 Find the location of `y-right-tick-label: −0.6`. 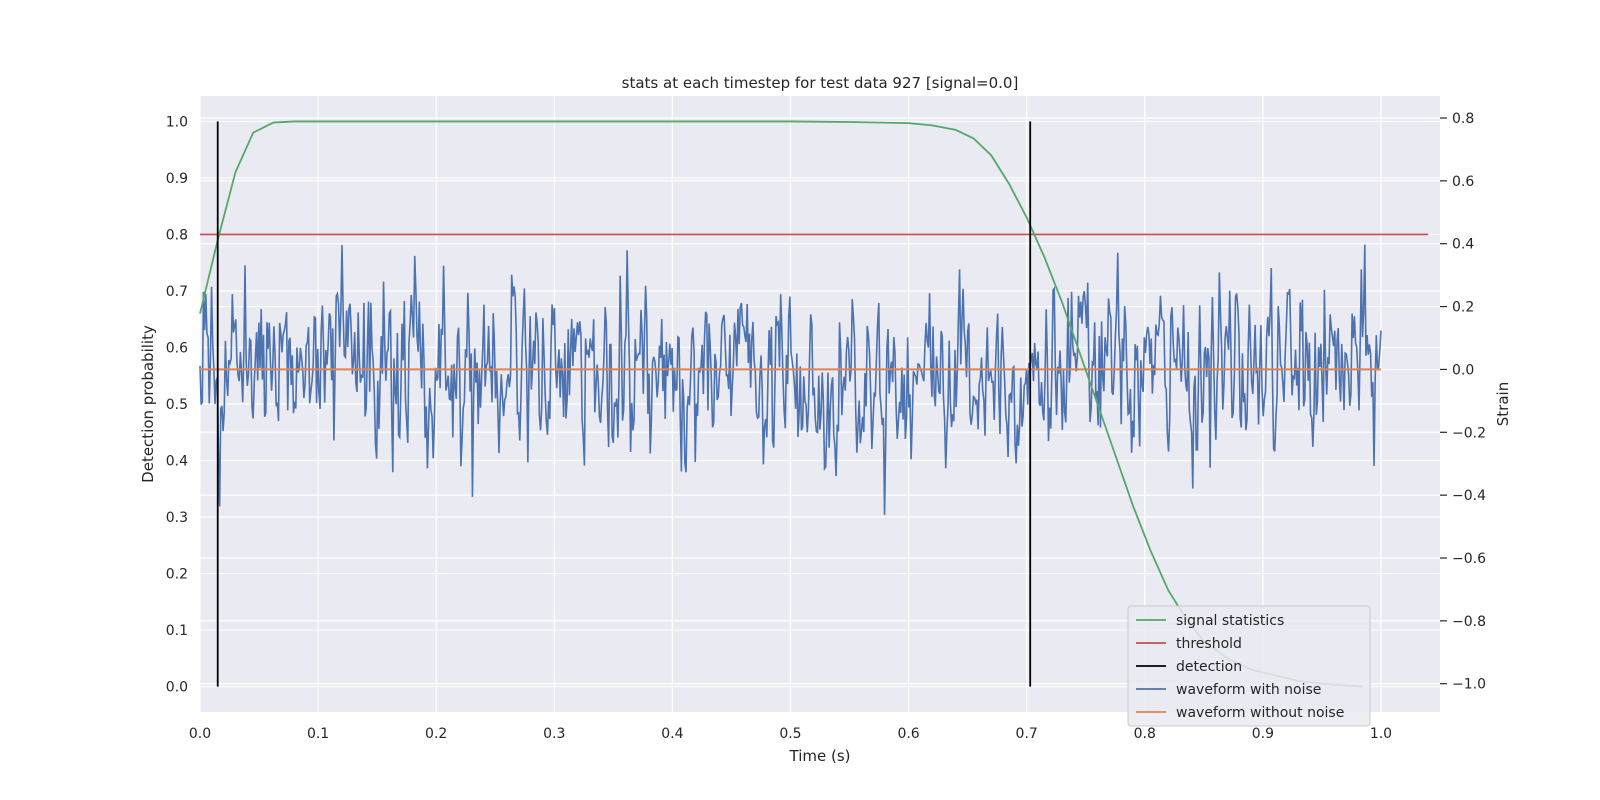

y-right-tick-label: −0.6 is located at coordinates (1469, 559).